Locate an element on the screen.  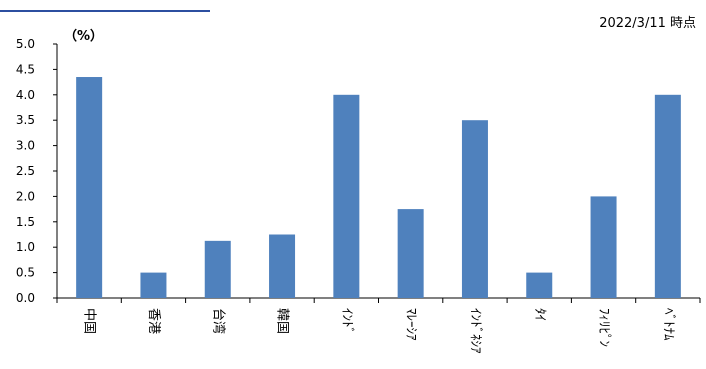
as-of-date: 2022/3/11 時点 is located at coordinates (647, 23).